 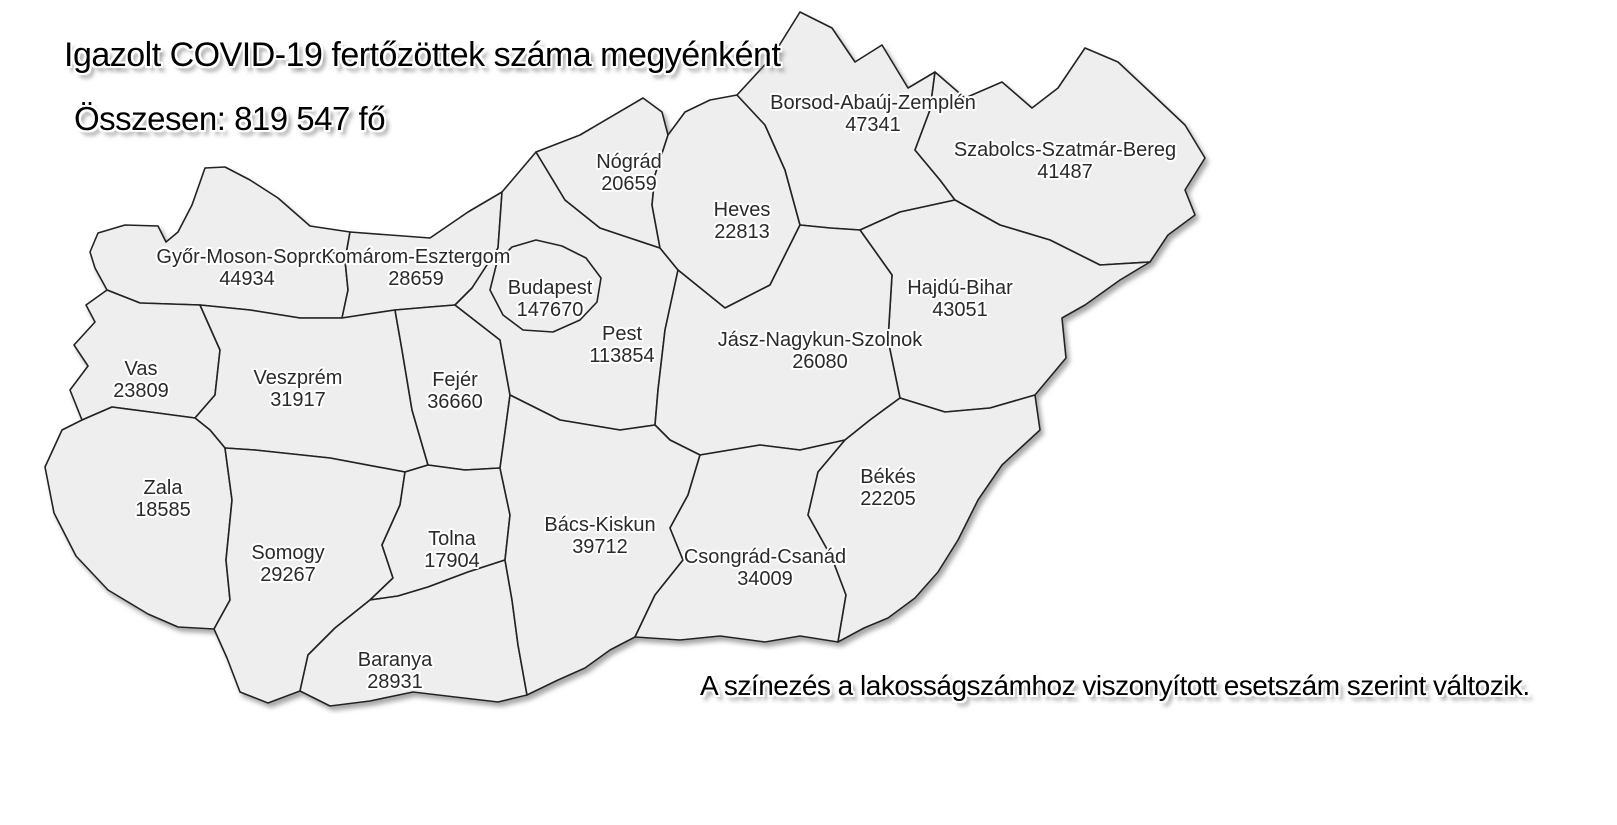 What do you see at coordinates (1065, 172) in the screenshot?
I see `label-szabolcs-szatmar-bereg-cases: 41487` at bounding box center [1065, 172].